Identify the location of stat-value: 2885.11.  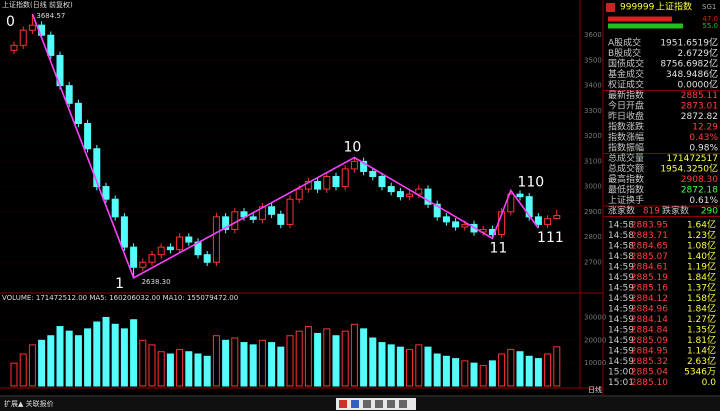
(699, 96).